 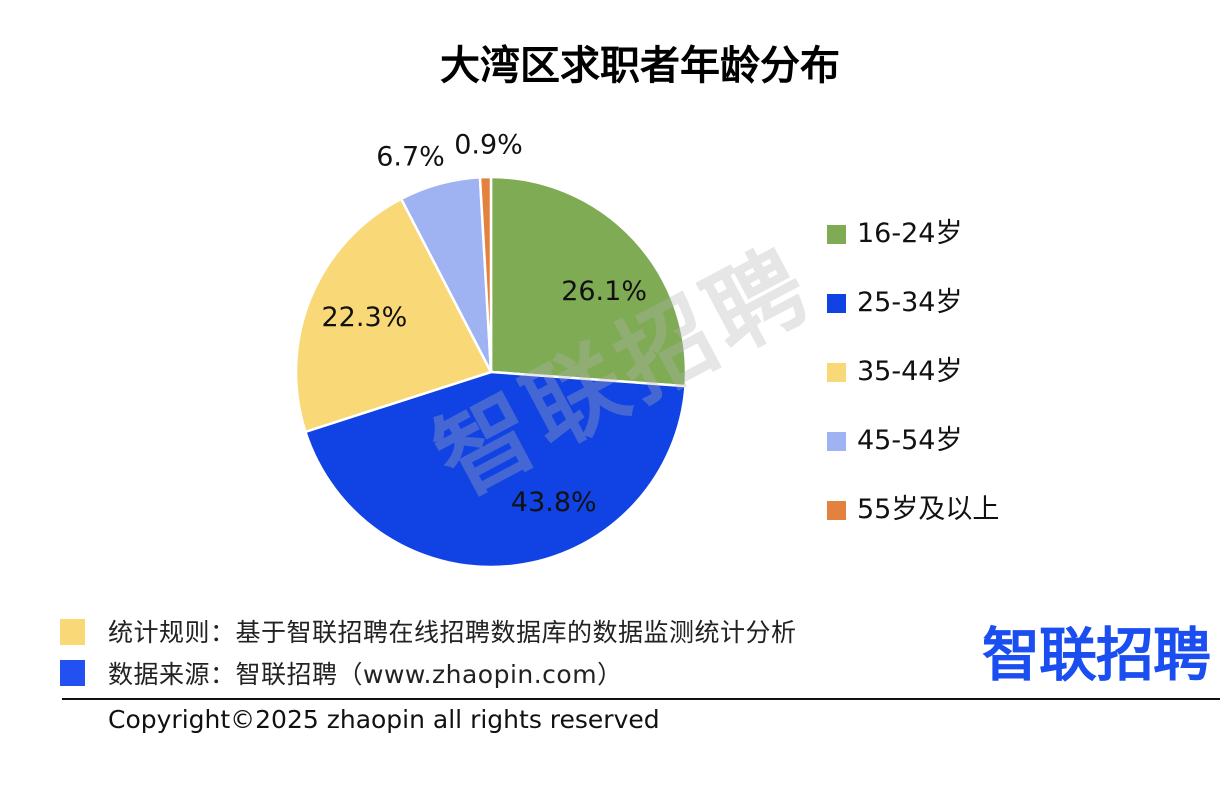 What do you see at coordinates (1096, 655) in the screenshot?
I see `zhaopin-logo: 智联招聘` at bounding box center [1096, 655].